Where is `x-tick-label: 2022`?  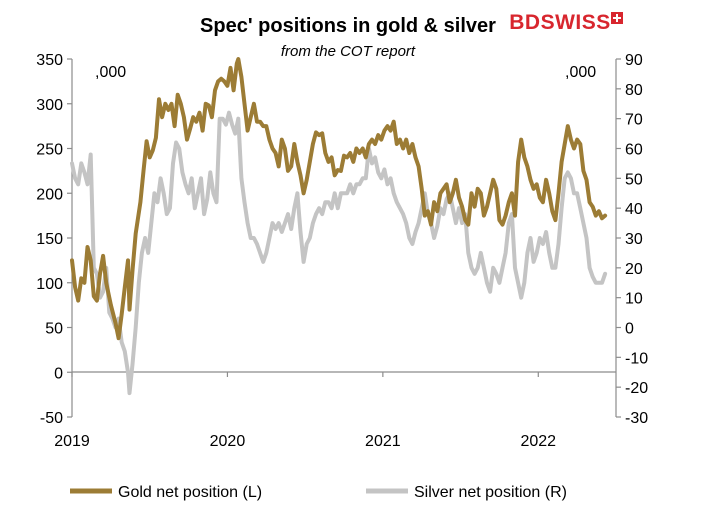
x-tick-label: 2022 is located at coordinates (538, 441).